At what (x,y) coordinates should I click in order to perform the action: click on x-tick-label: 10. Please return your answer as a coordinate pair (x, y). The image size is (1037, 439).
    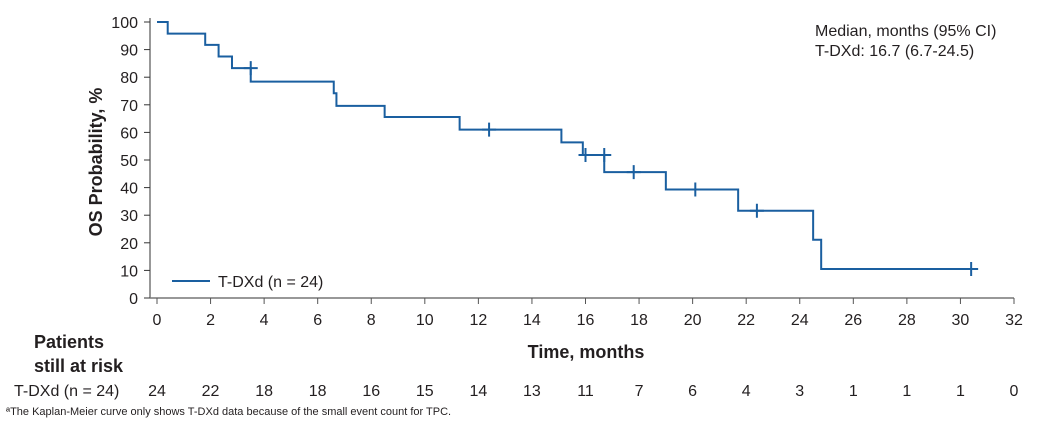
    Looking at the image, I should click on (425, 320).